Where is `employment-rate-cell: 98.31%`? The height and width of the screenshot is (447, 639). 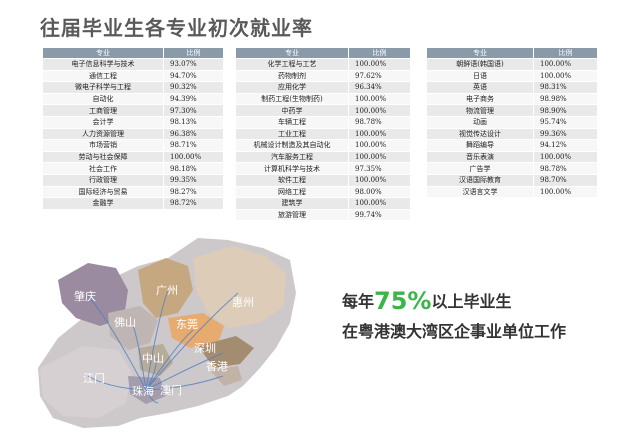 employment-rate-cell: 98.31% is located at coordinates (565, 87).